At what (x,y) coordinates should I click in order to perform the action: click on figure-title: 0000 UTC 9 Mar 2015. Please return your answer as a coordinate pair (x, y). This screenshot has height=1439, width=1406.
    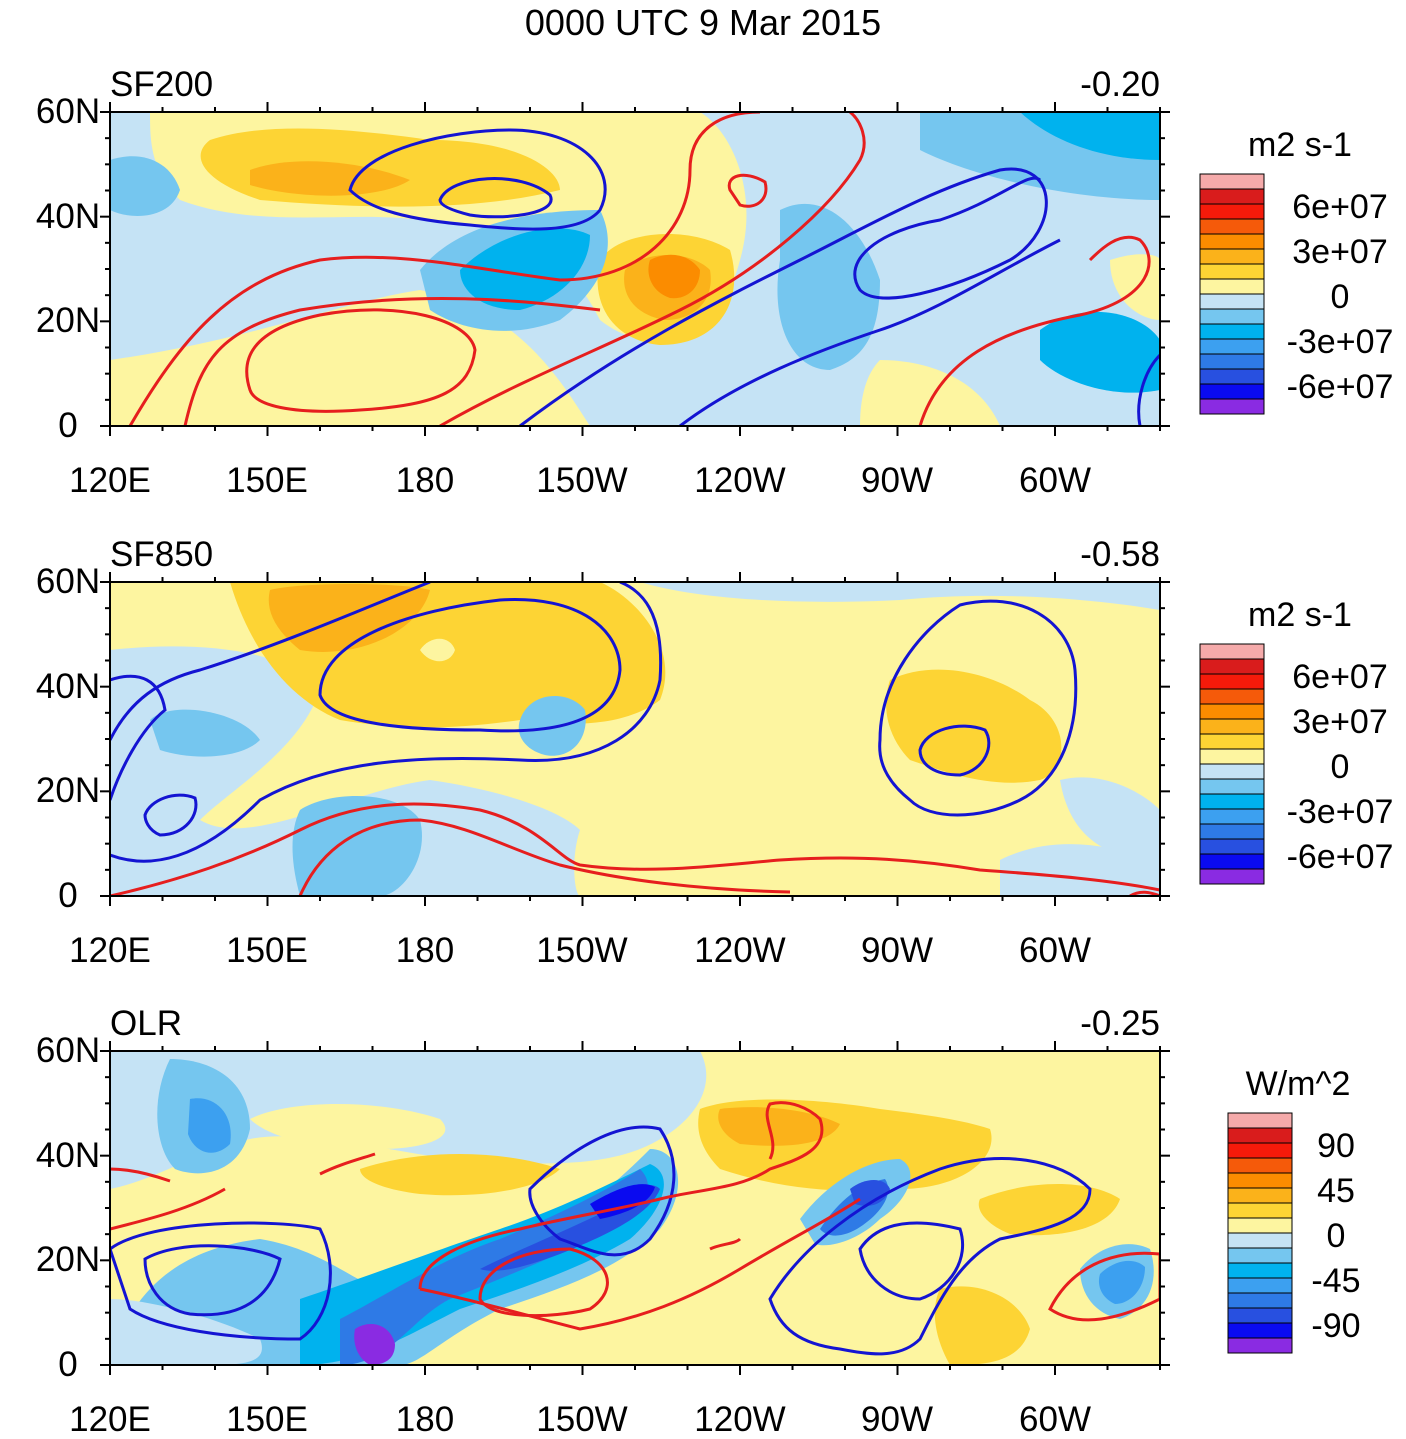
    Looking at the image, I should click on (703, 22).